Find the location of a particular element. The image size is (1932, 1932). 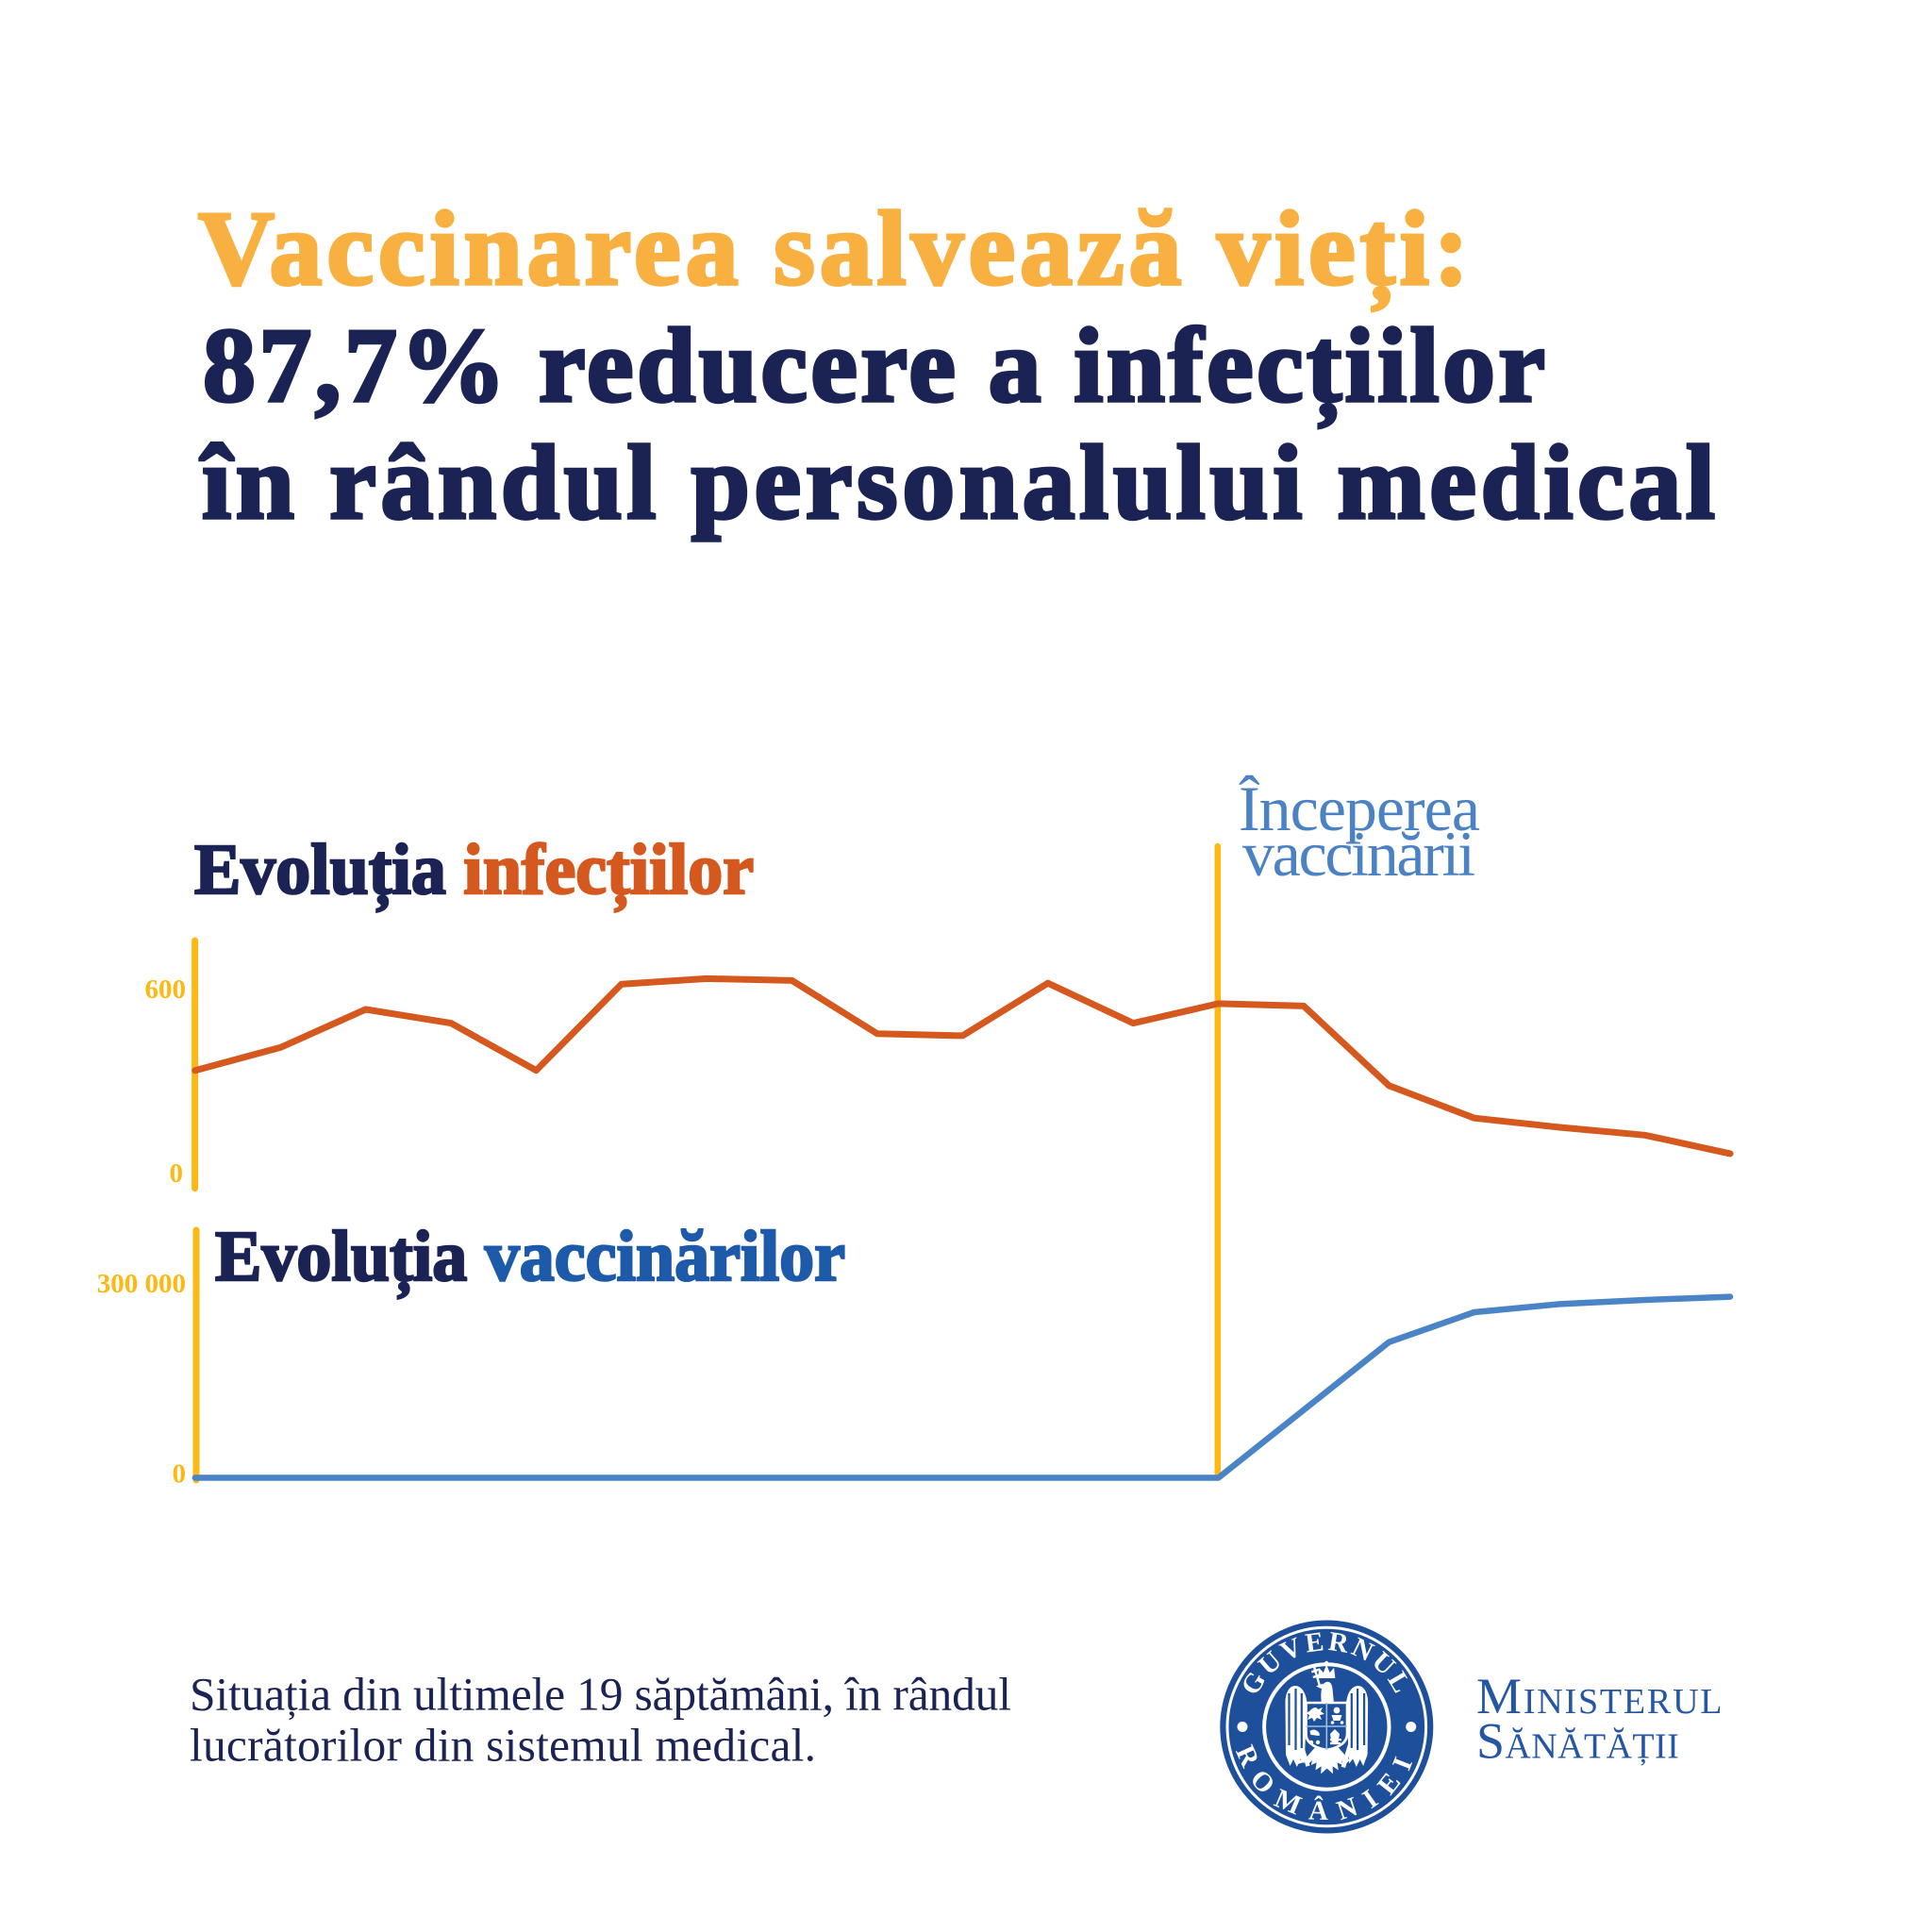

svg-text: Evoluția infecțiilor is located at coordinates (474, 871).